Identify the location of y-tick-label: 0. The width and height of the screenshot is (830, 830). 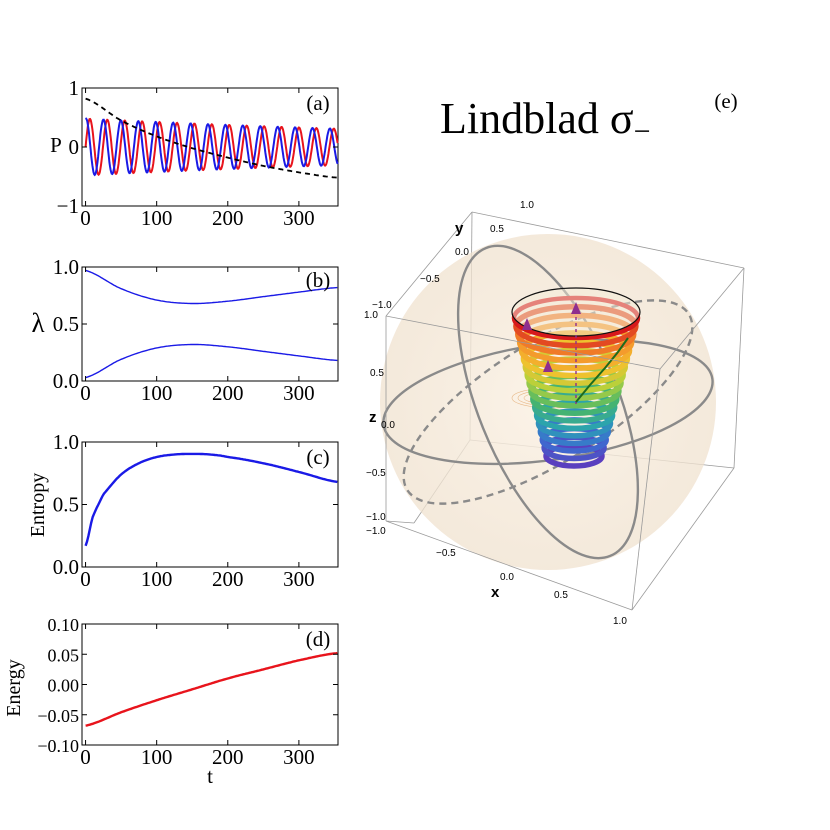
(74, 147).